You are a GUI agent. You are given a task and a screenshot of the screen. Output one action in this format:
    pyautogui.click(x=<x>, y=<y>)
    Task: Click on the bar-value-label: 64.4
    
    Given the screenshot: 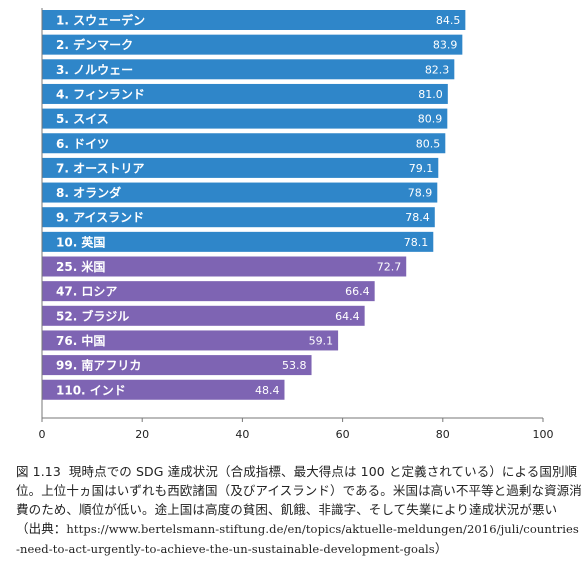 What is the action you would take?
    pyautogui.click(x=347, y=316)
    